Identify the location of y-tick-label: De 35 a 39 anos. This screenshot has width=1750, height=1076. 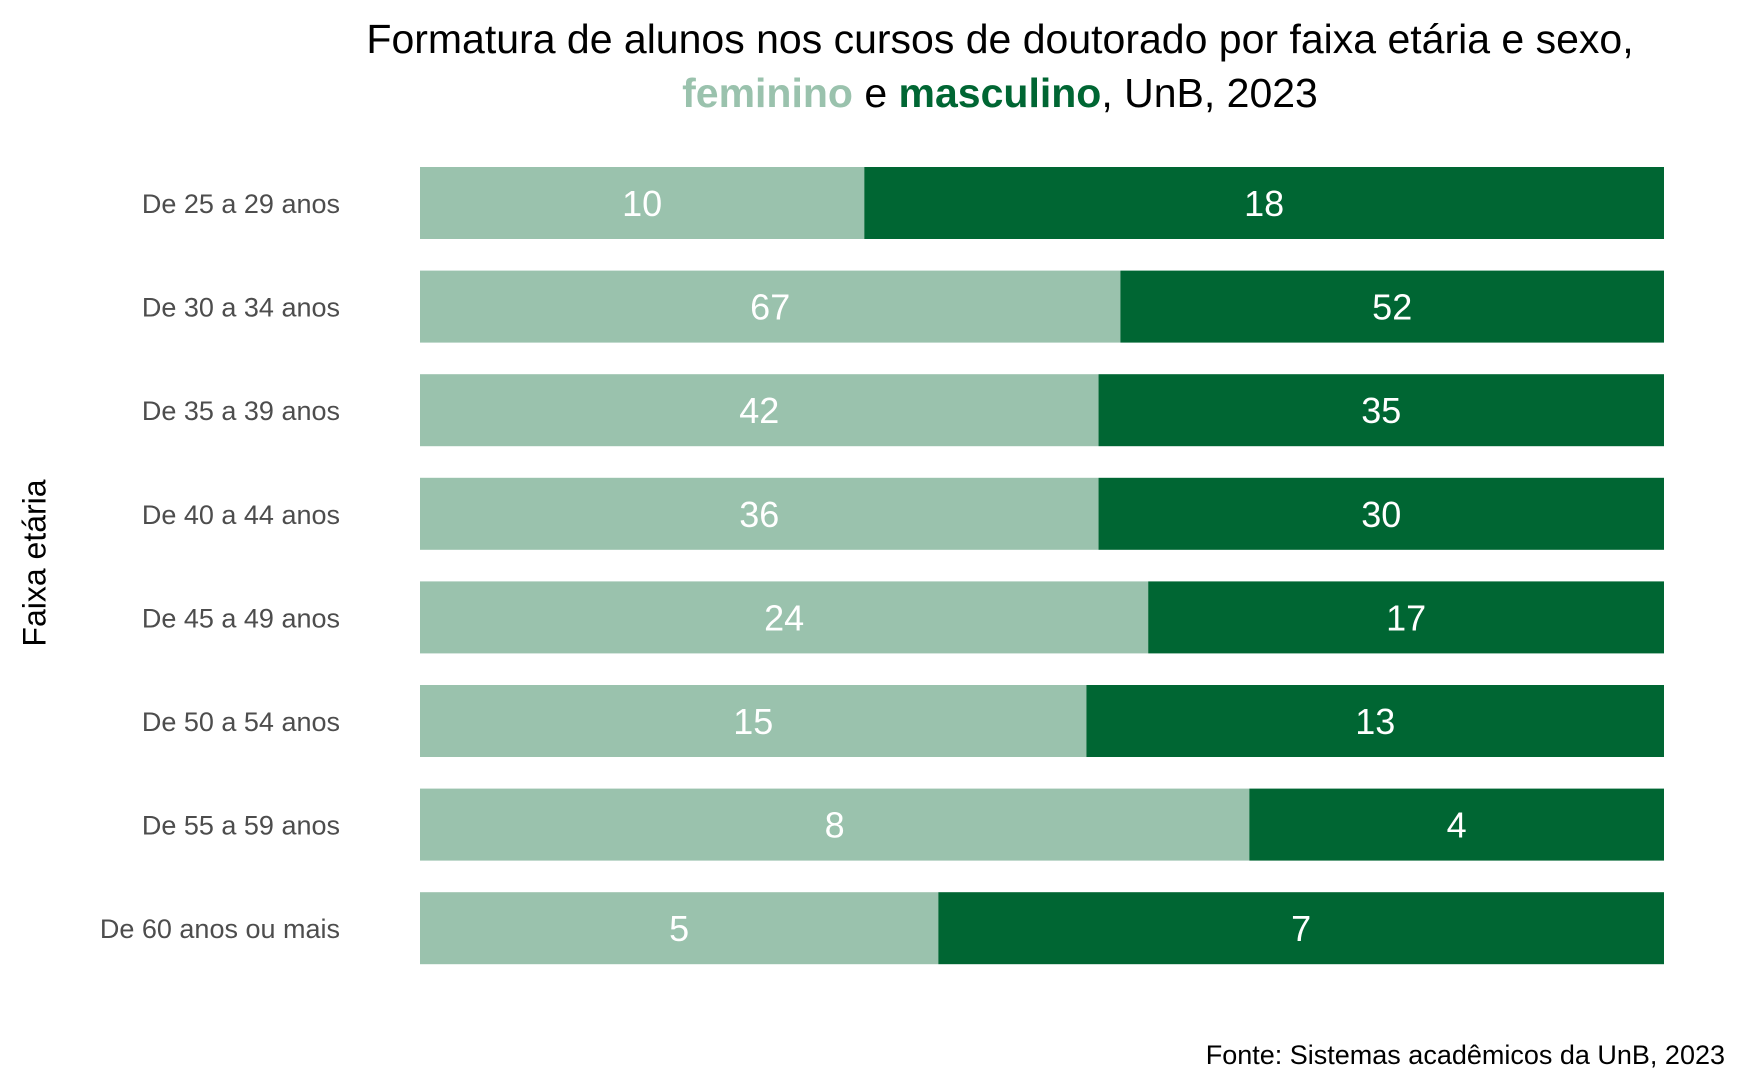
(241, 411).